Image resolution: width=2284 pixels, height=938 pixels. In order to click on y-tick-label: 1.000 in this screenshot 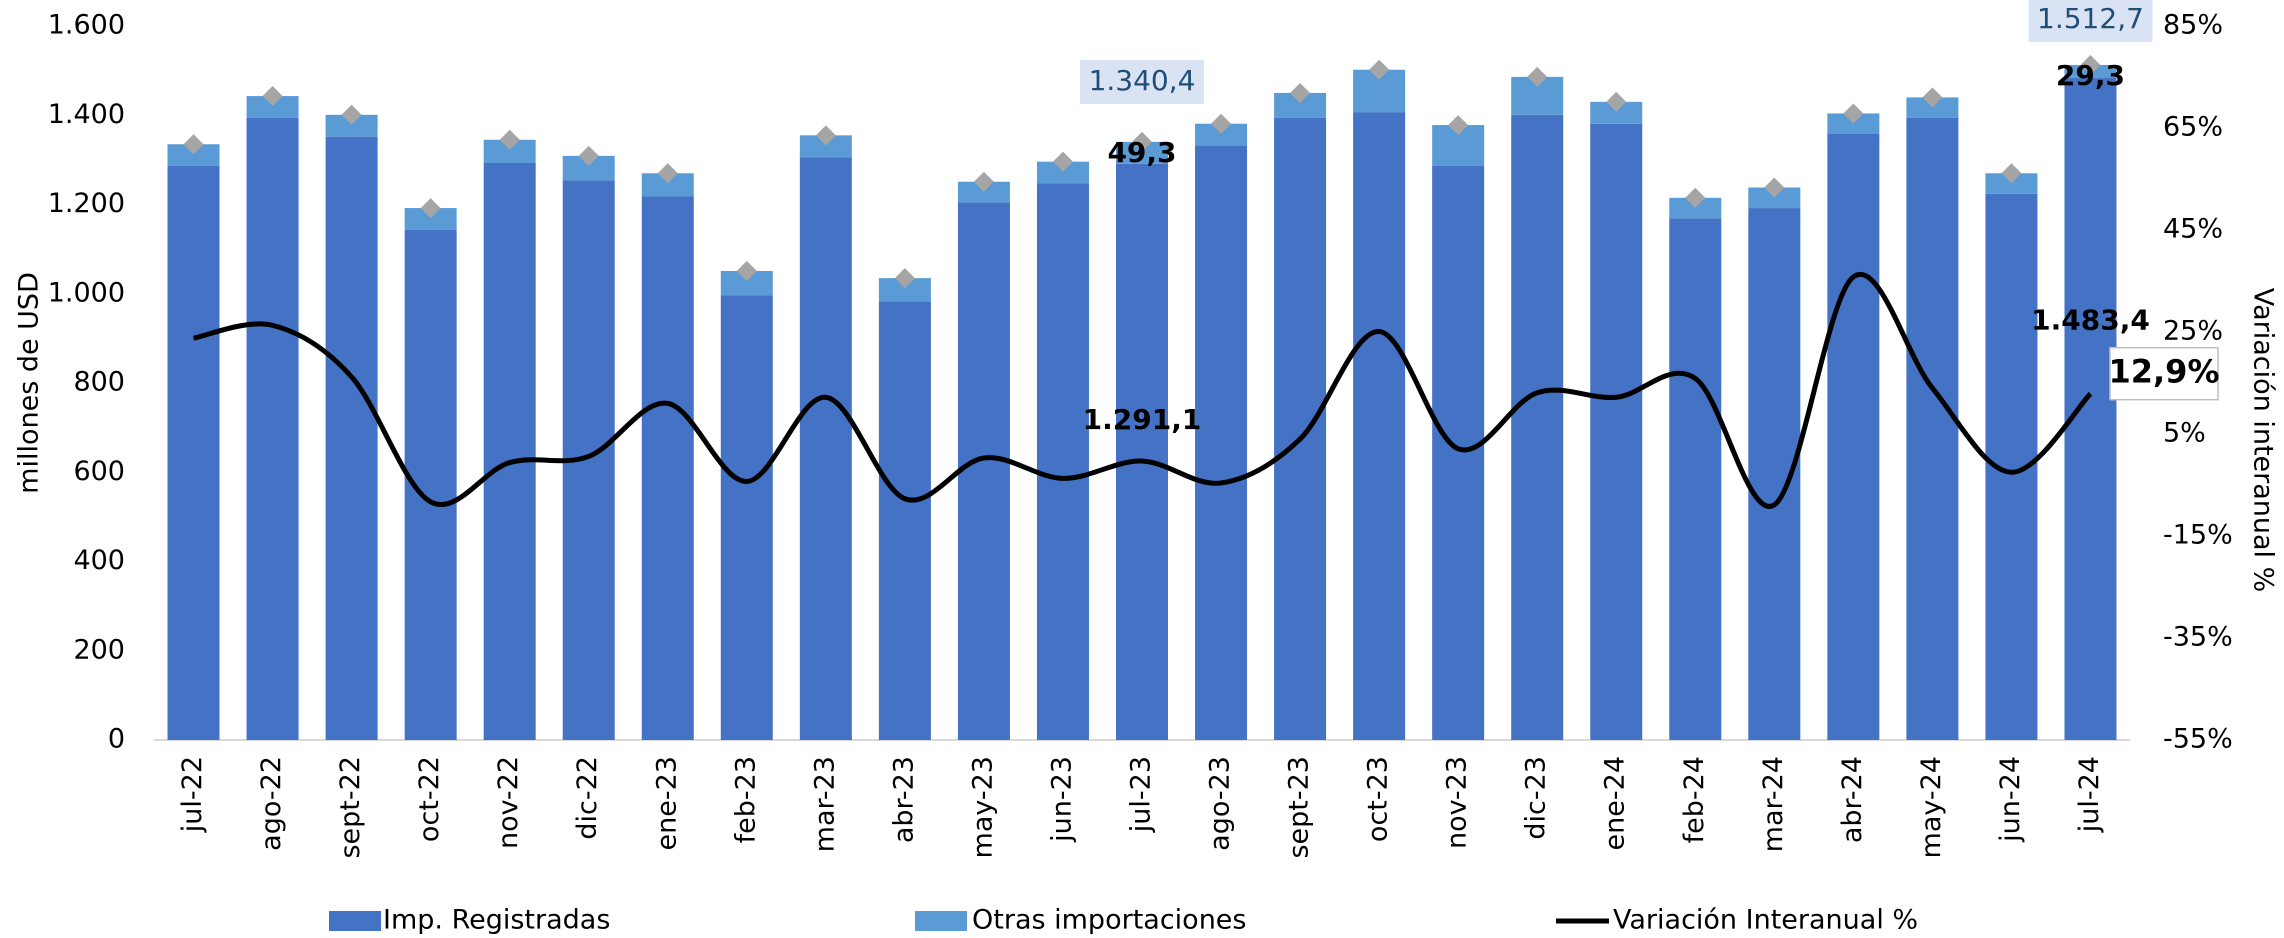, I will do `click(86, 292)`.